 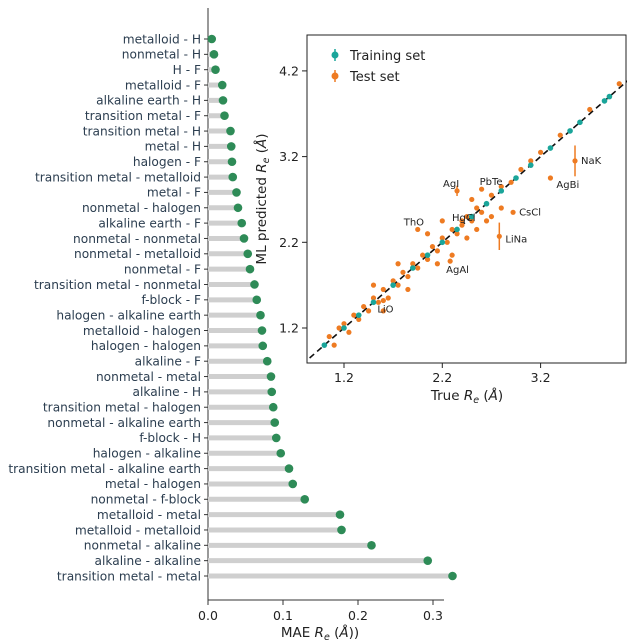 I want to click on point-annotation: ThO, so click(x=413, y=222).